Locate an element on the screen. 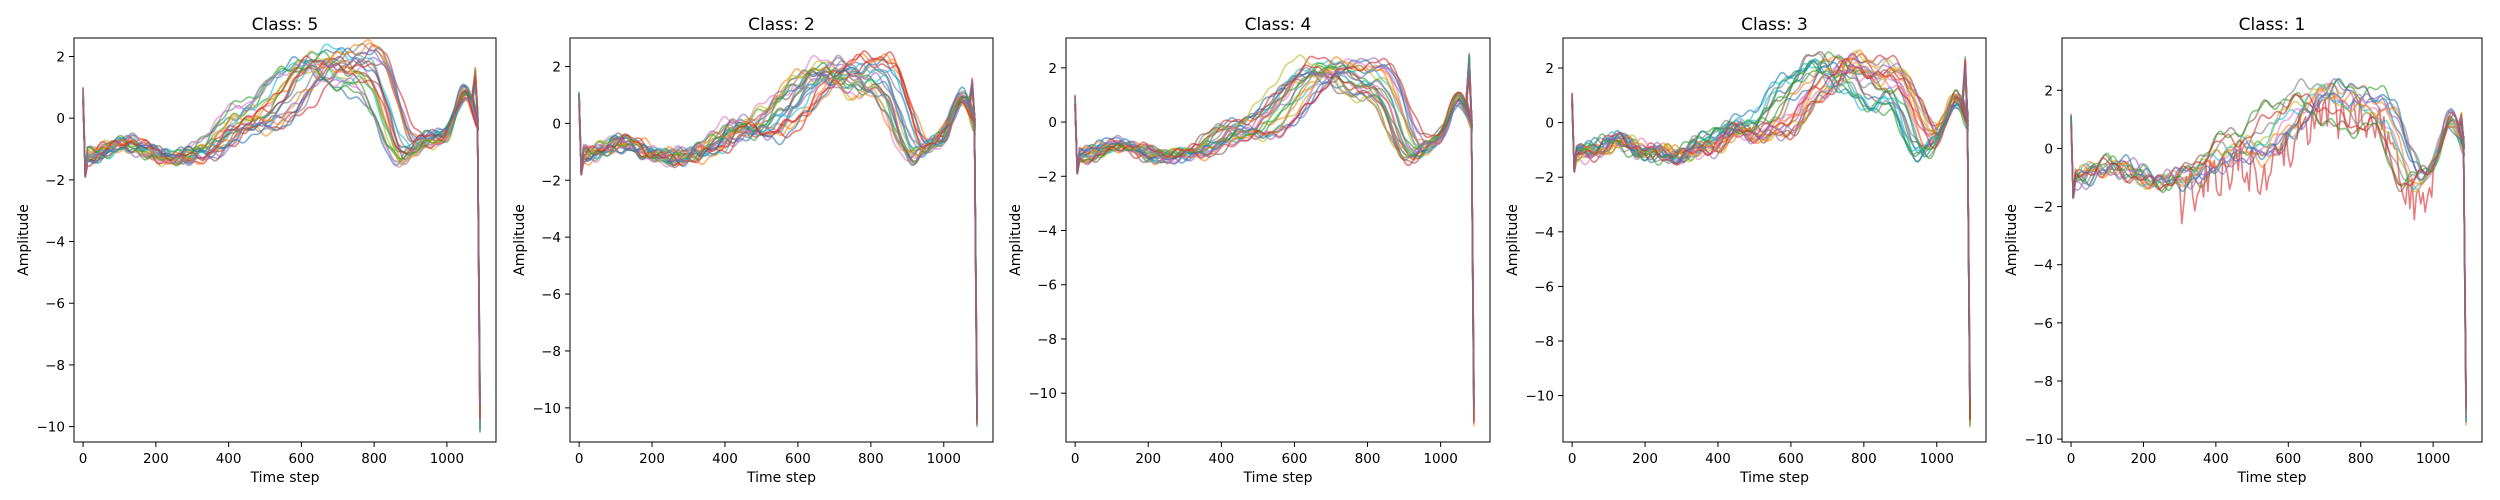  chart-title: Class: 1 is located at coordinates (2272, 25).